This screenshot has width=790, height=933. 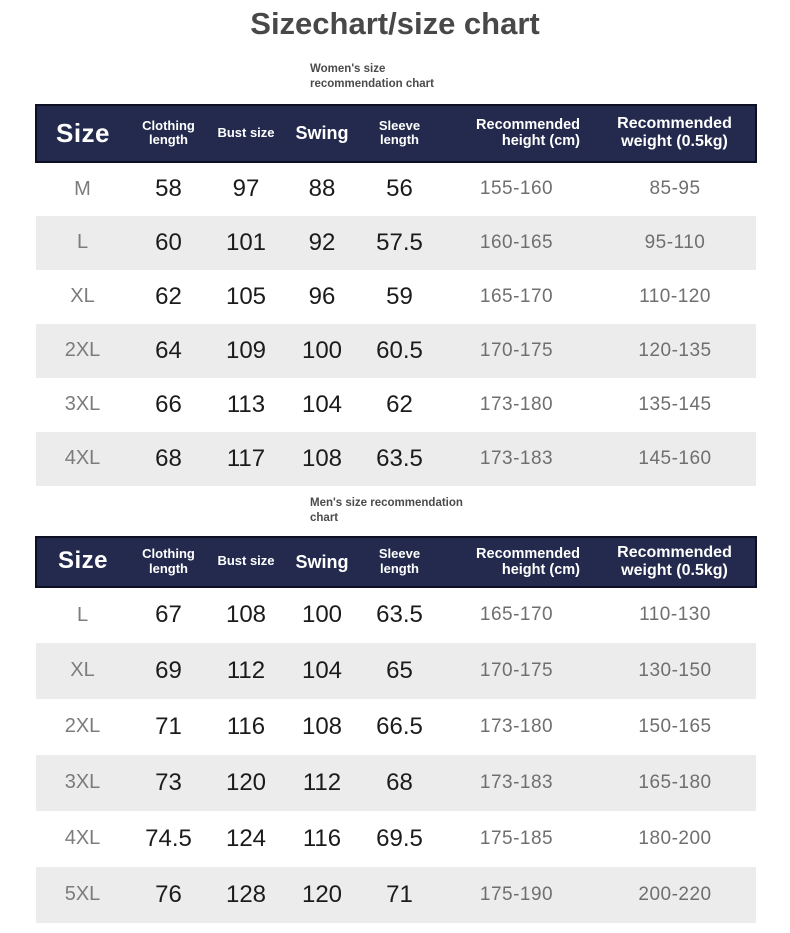 I want to click on cell-sleeve-length: 71, so click(x=399, y=894).